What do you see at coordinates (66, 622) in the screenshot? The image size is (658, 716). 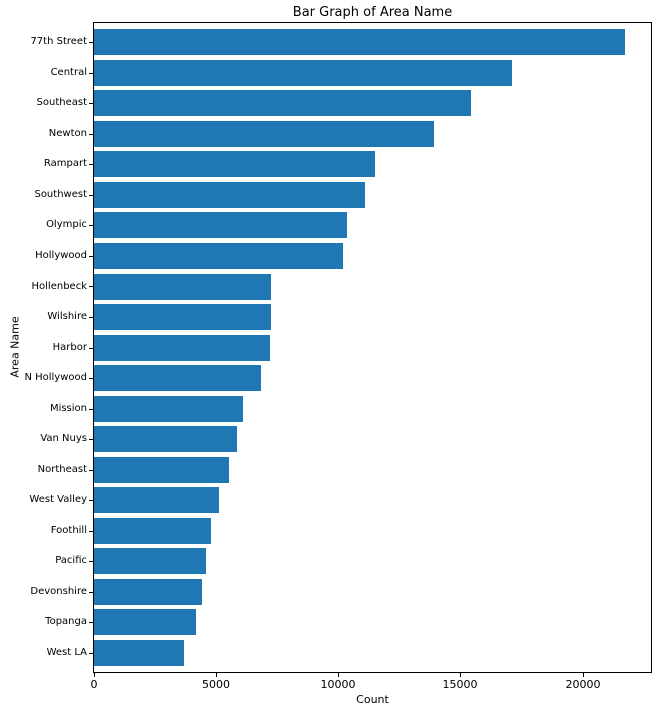 I see `y-tick-label-topanga: Topanga` at bounding box center [66, 622].